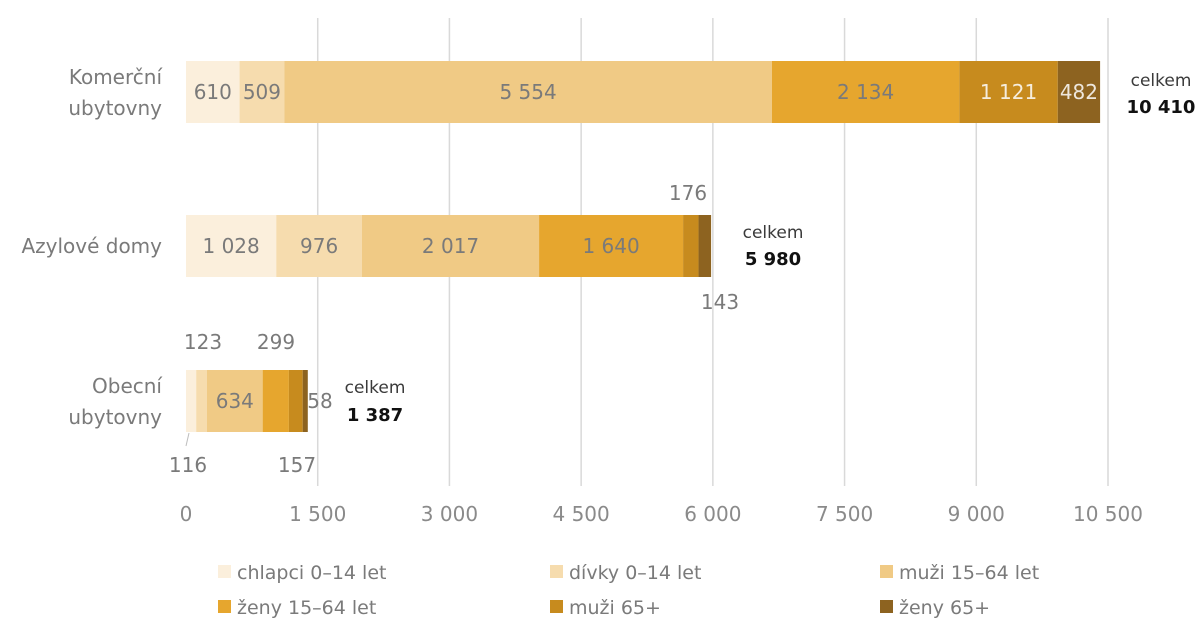 This screenshot has height=626, width=1198. I want to click on legend-label: muži 15–64 let, so click(969, 573).